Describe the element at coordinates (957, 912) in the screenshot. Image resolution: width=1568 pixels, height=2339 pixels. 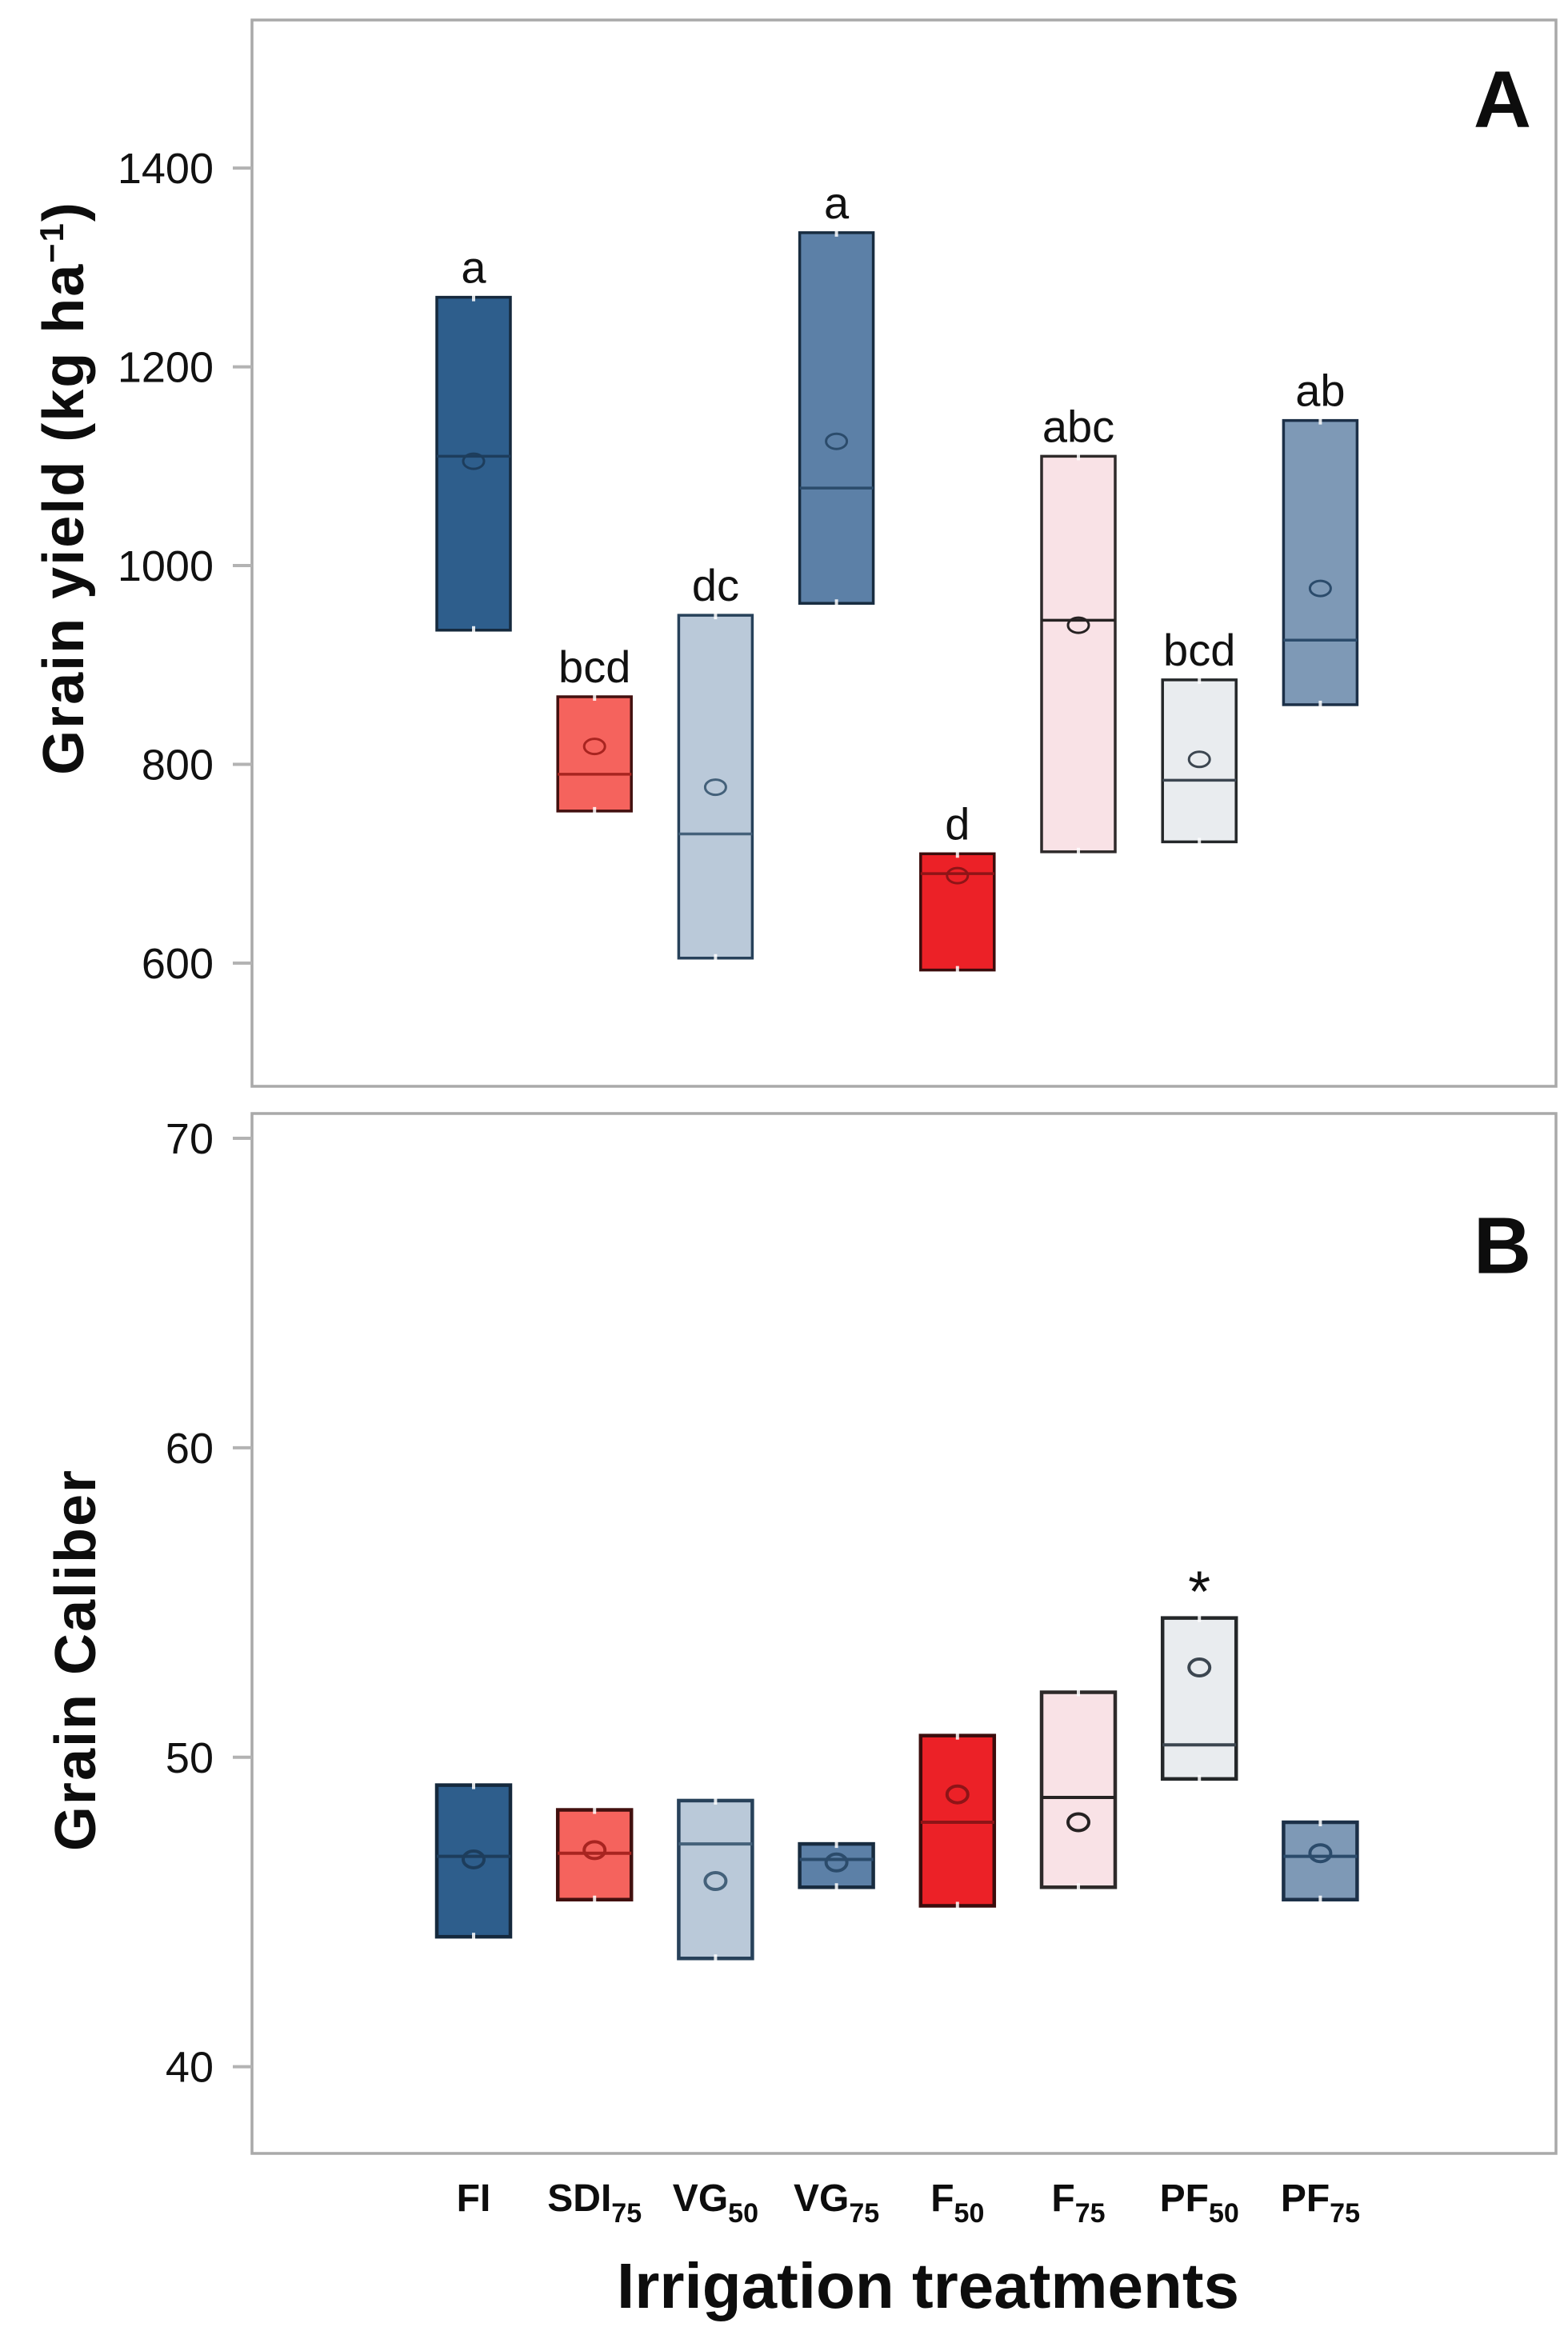
I see `box-f50-panel-a` at that location.